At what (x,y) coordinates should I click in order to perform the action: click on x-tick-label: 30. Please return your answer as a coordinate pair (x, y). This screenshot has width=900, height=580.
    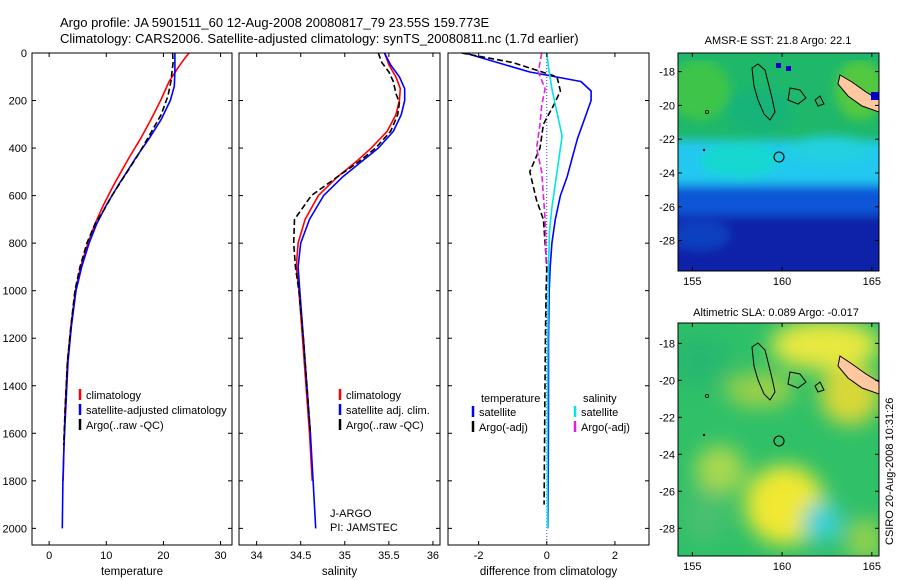
    Looking at the image, I should click on (220, 556).